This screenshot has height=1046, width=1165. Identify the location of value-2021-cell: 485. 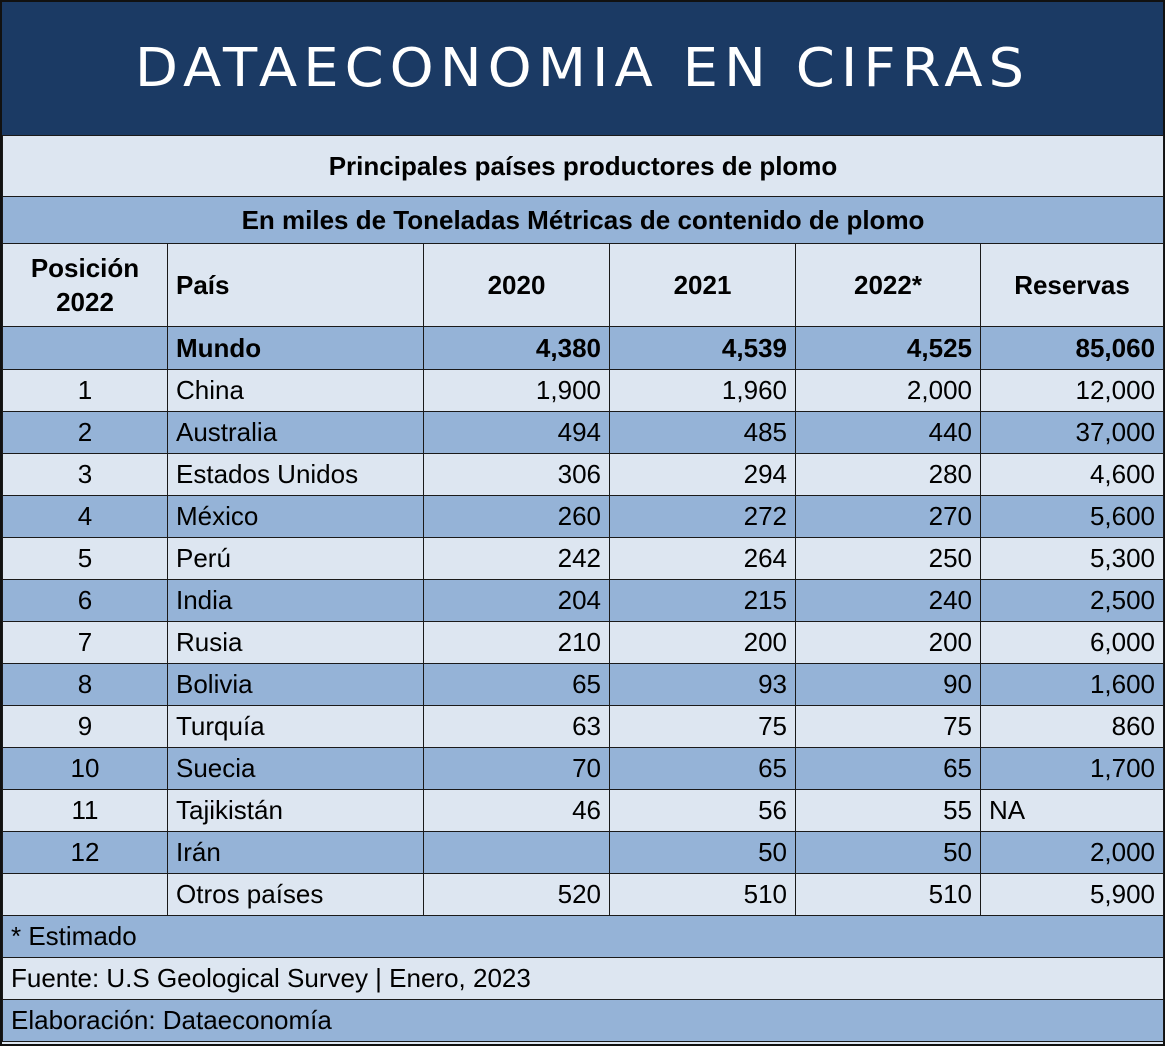
(702, 432).